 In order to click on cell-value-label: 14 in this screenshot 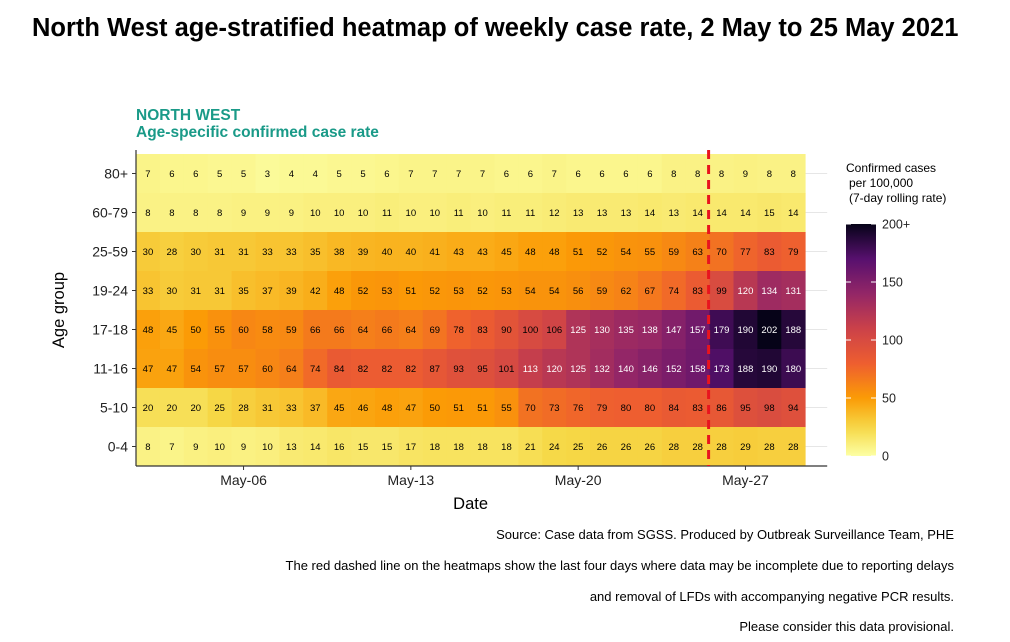, I will do `click(793, 213)`.